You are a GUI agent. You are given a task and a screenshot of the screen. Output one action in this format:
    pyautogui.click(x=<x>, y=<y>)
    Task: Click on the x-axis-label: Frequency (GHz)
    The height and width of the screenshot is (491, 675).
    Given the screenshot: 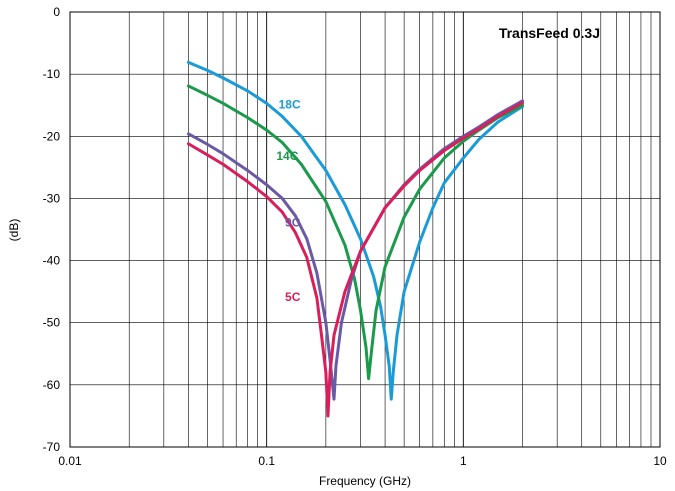 What is the action you would take?
    pyautogui.click(x=365, y=481)
    